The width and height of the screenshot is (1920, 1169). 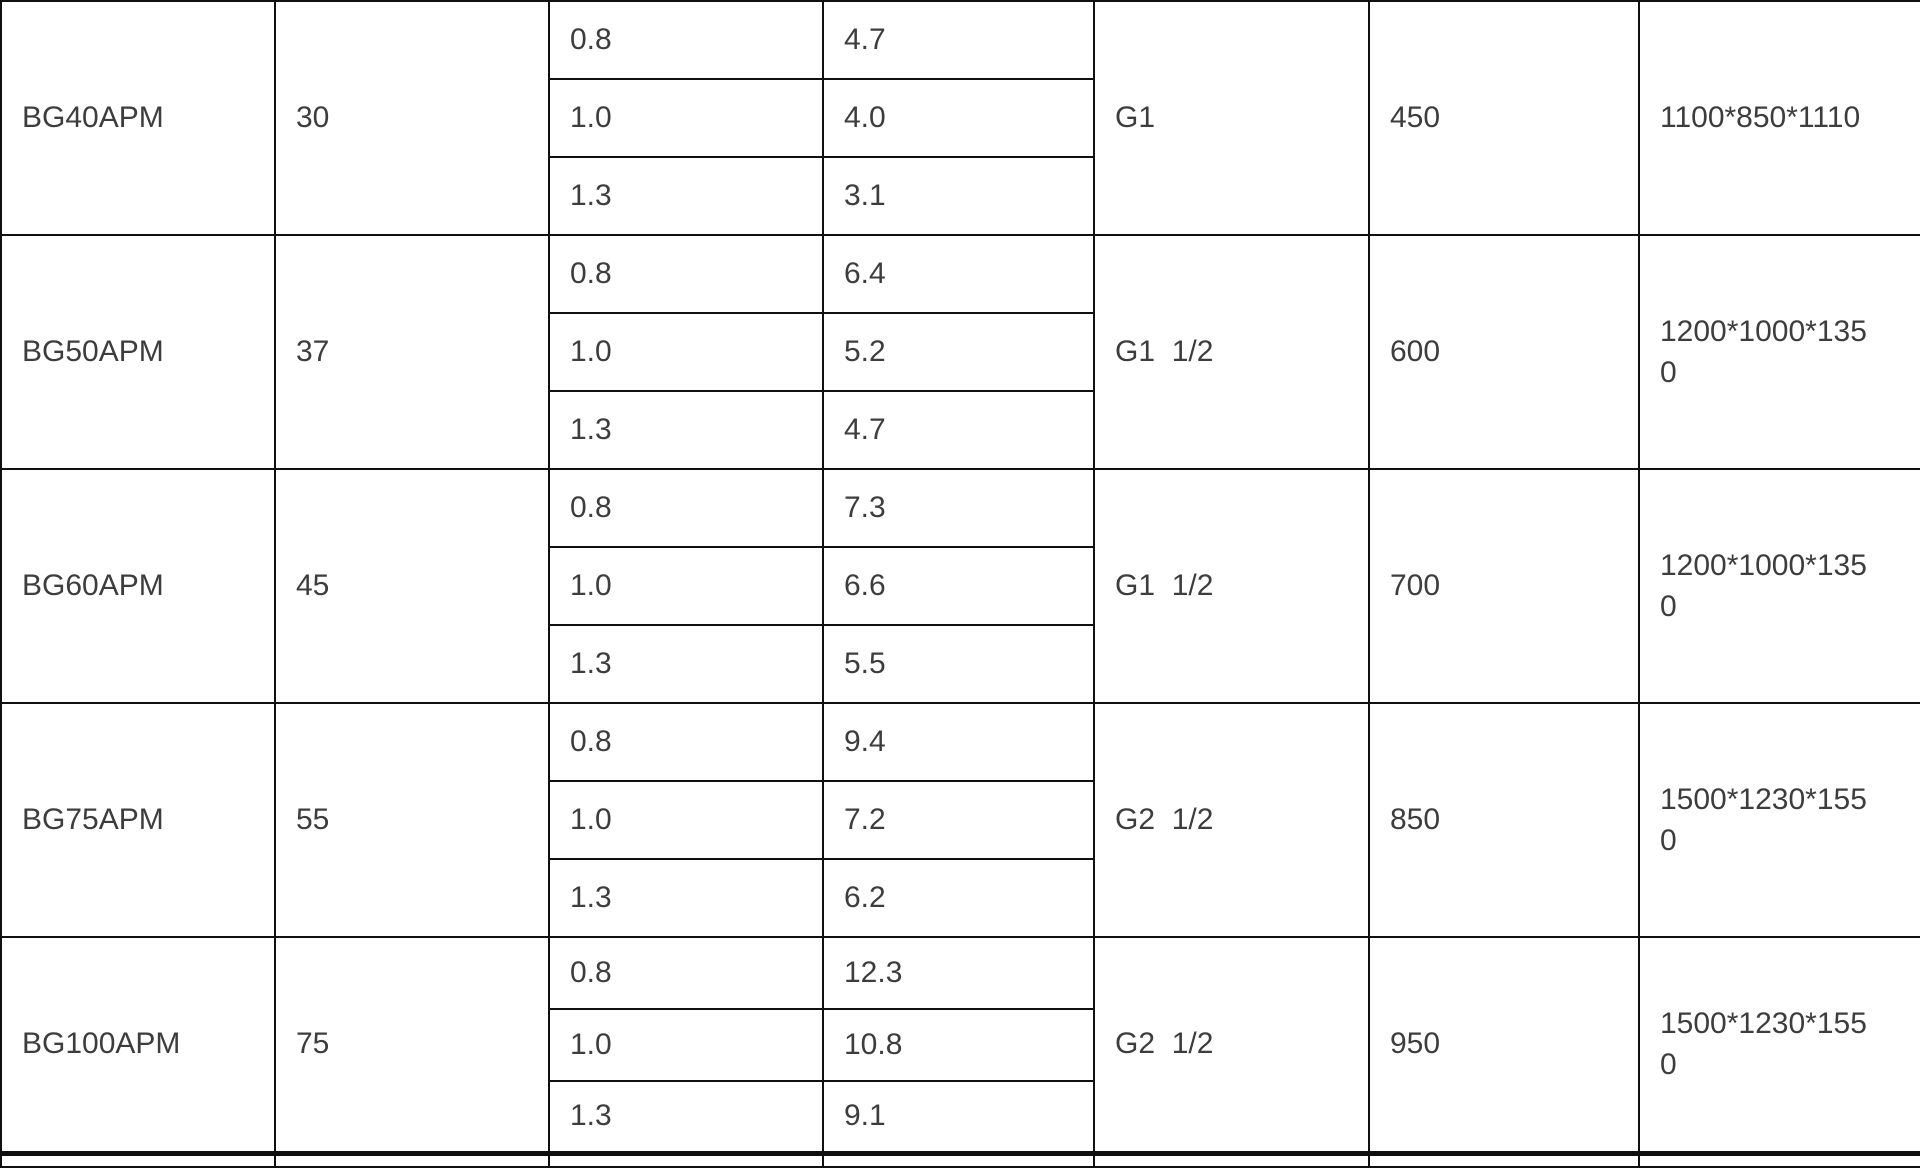 What do you see at coordinates (412, 1045) in the screenshot?
I see `cell-power: 75` at bounding box center [412, 1045].